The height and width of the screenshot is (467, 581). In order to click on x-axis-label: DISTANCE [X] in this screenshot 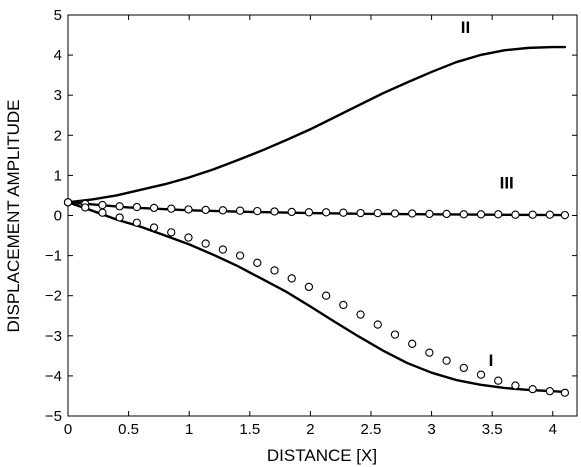, I will do `click(322, 455)`.